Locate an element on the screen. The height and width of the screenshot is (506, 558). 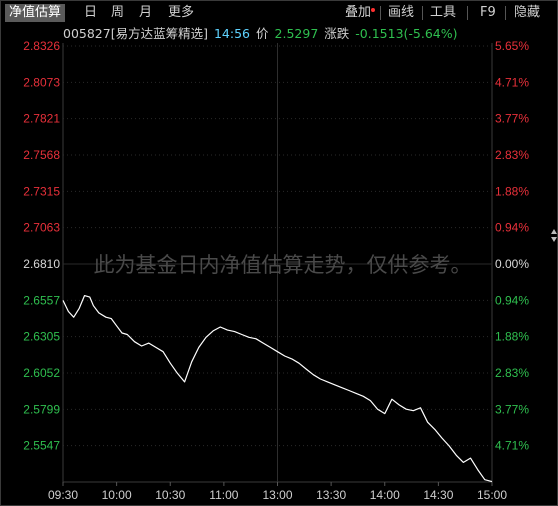
y-tick-label: 2.7821 is located at coordinates (41, 119).